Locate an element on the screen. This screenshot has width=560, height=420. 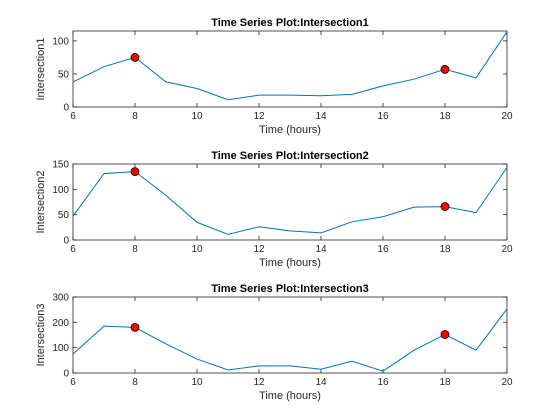
y-axis-label: Intersection1 is located at coordinates (41, 69).